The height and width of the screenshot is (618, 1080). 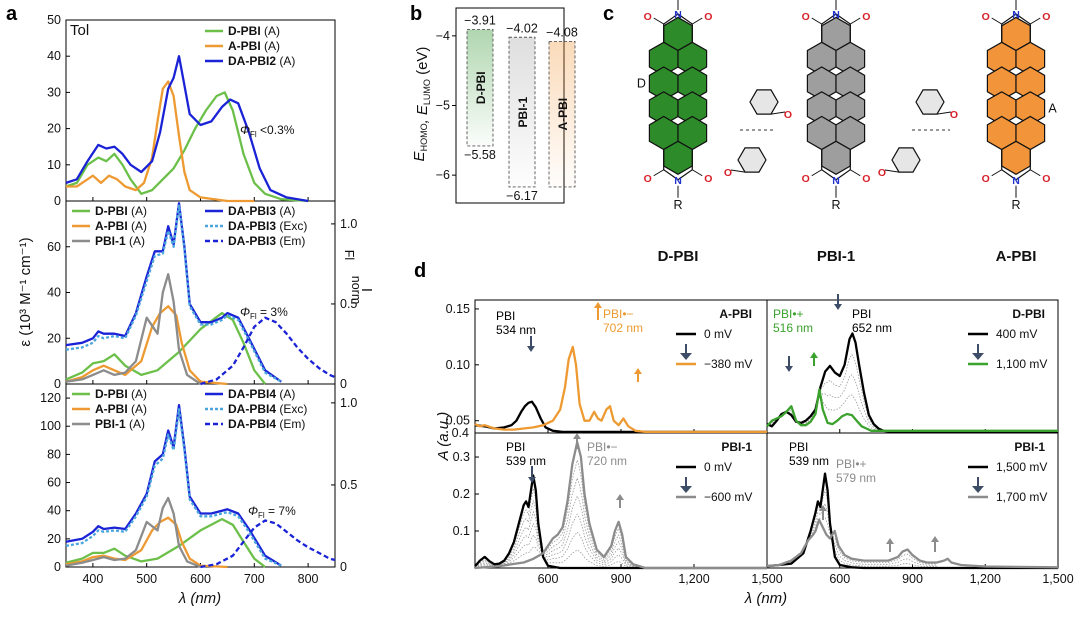 What do you see at coordinates (121, 226) in the screenshot?
I see `legend-entry-a2-a-pbi-a: A-PBI (A)` at bounding box center [121, 226].